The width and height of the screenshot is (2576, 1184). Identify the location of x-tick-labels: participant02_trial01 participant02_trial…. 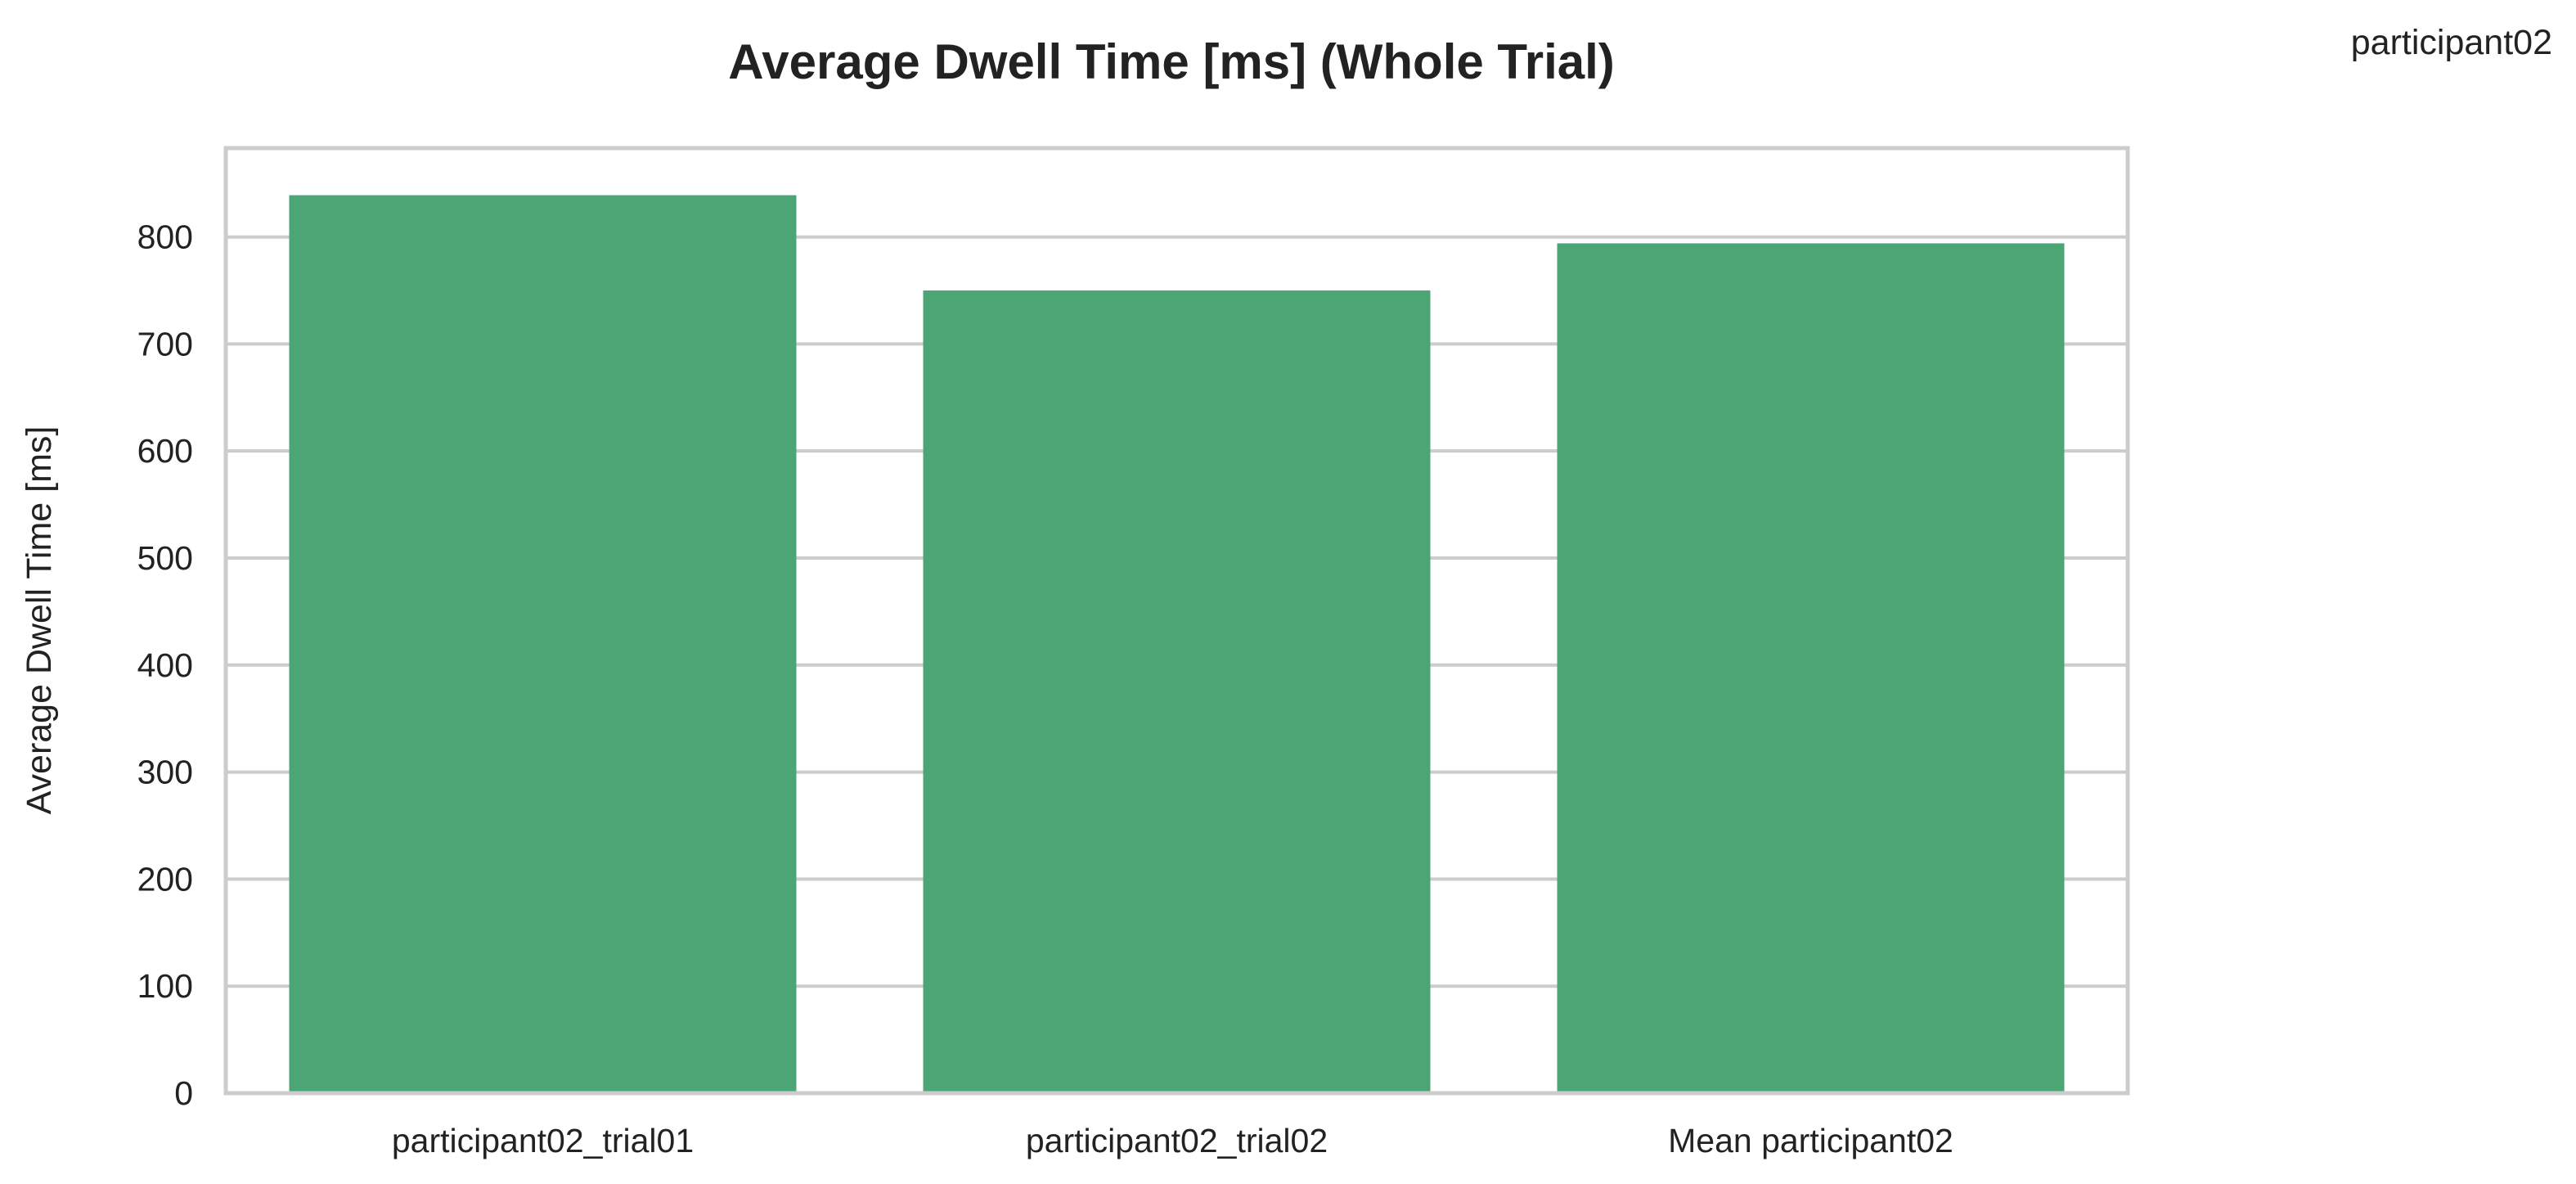
(1172, 1140).